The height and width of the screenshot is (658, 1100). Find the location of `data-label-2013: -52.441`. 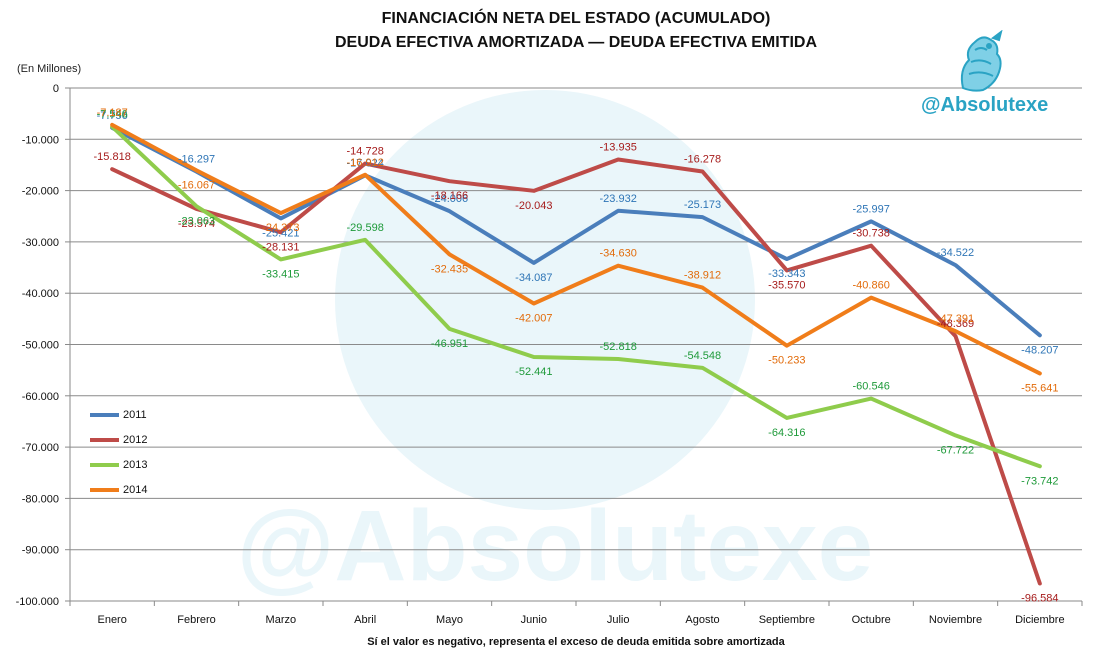

data-label-2013: -52.441 is located at coordinates (533, 372).